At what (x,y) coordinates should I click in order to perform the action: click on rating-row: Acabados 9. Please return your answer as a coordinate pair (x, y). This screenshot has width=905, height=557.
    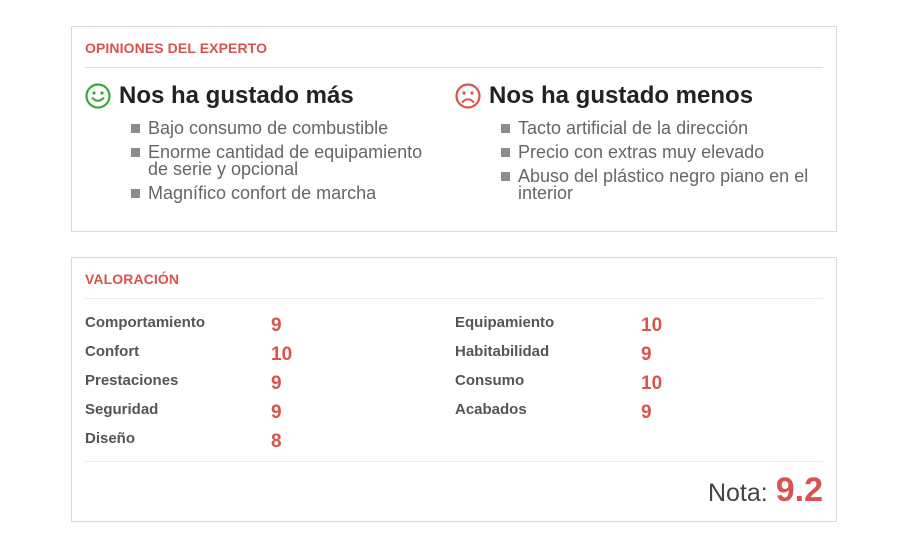
    Looking at the image, I should click on (558, 412).